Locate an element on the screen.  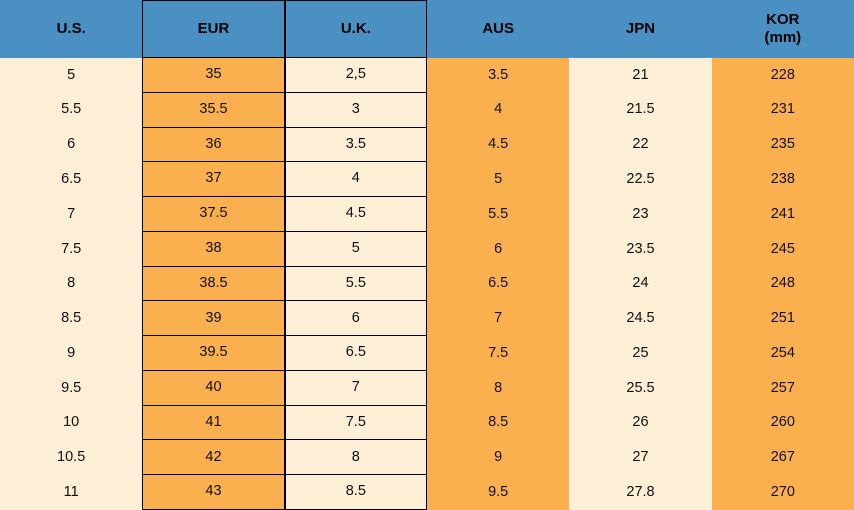
header-label: EUR is located at coordinates (213, 28).